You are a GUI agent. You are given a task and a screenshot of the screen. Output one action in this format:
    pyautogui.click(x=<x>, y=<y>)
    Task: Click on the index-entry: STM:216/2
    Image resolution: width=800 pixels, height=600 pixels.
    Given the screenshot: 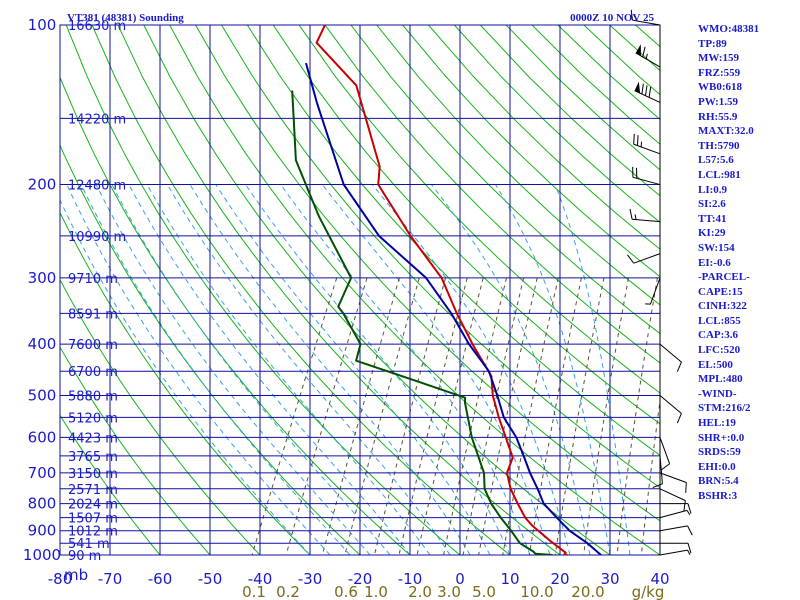 What is the action you would take?
    pyautogui.click(x=724, y=408)
    